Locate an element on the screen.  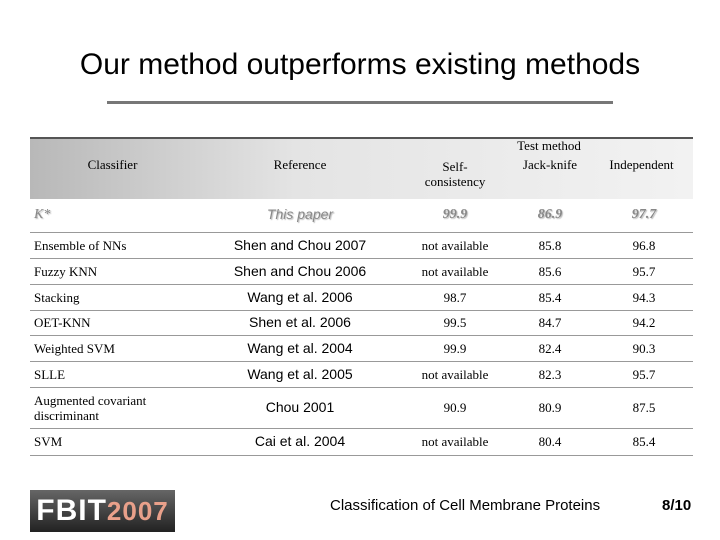
slide-title: Our method outperforms existing methods is located at coordinates (360, 64).